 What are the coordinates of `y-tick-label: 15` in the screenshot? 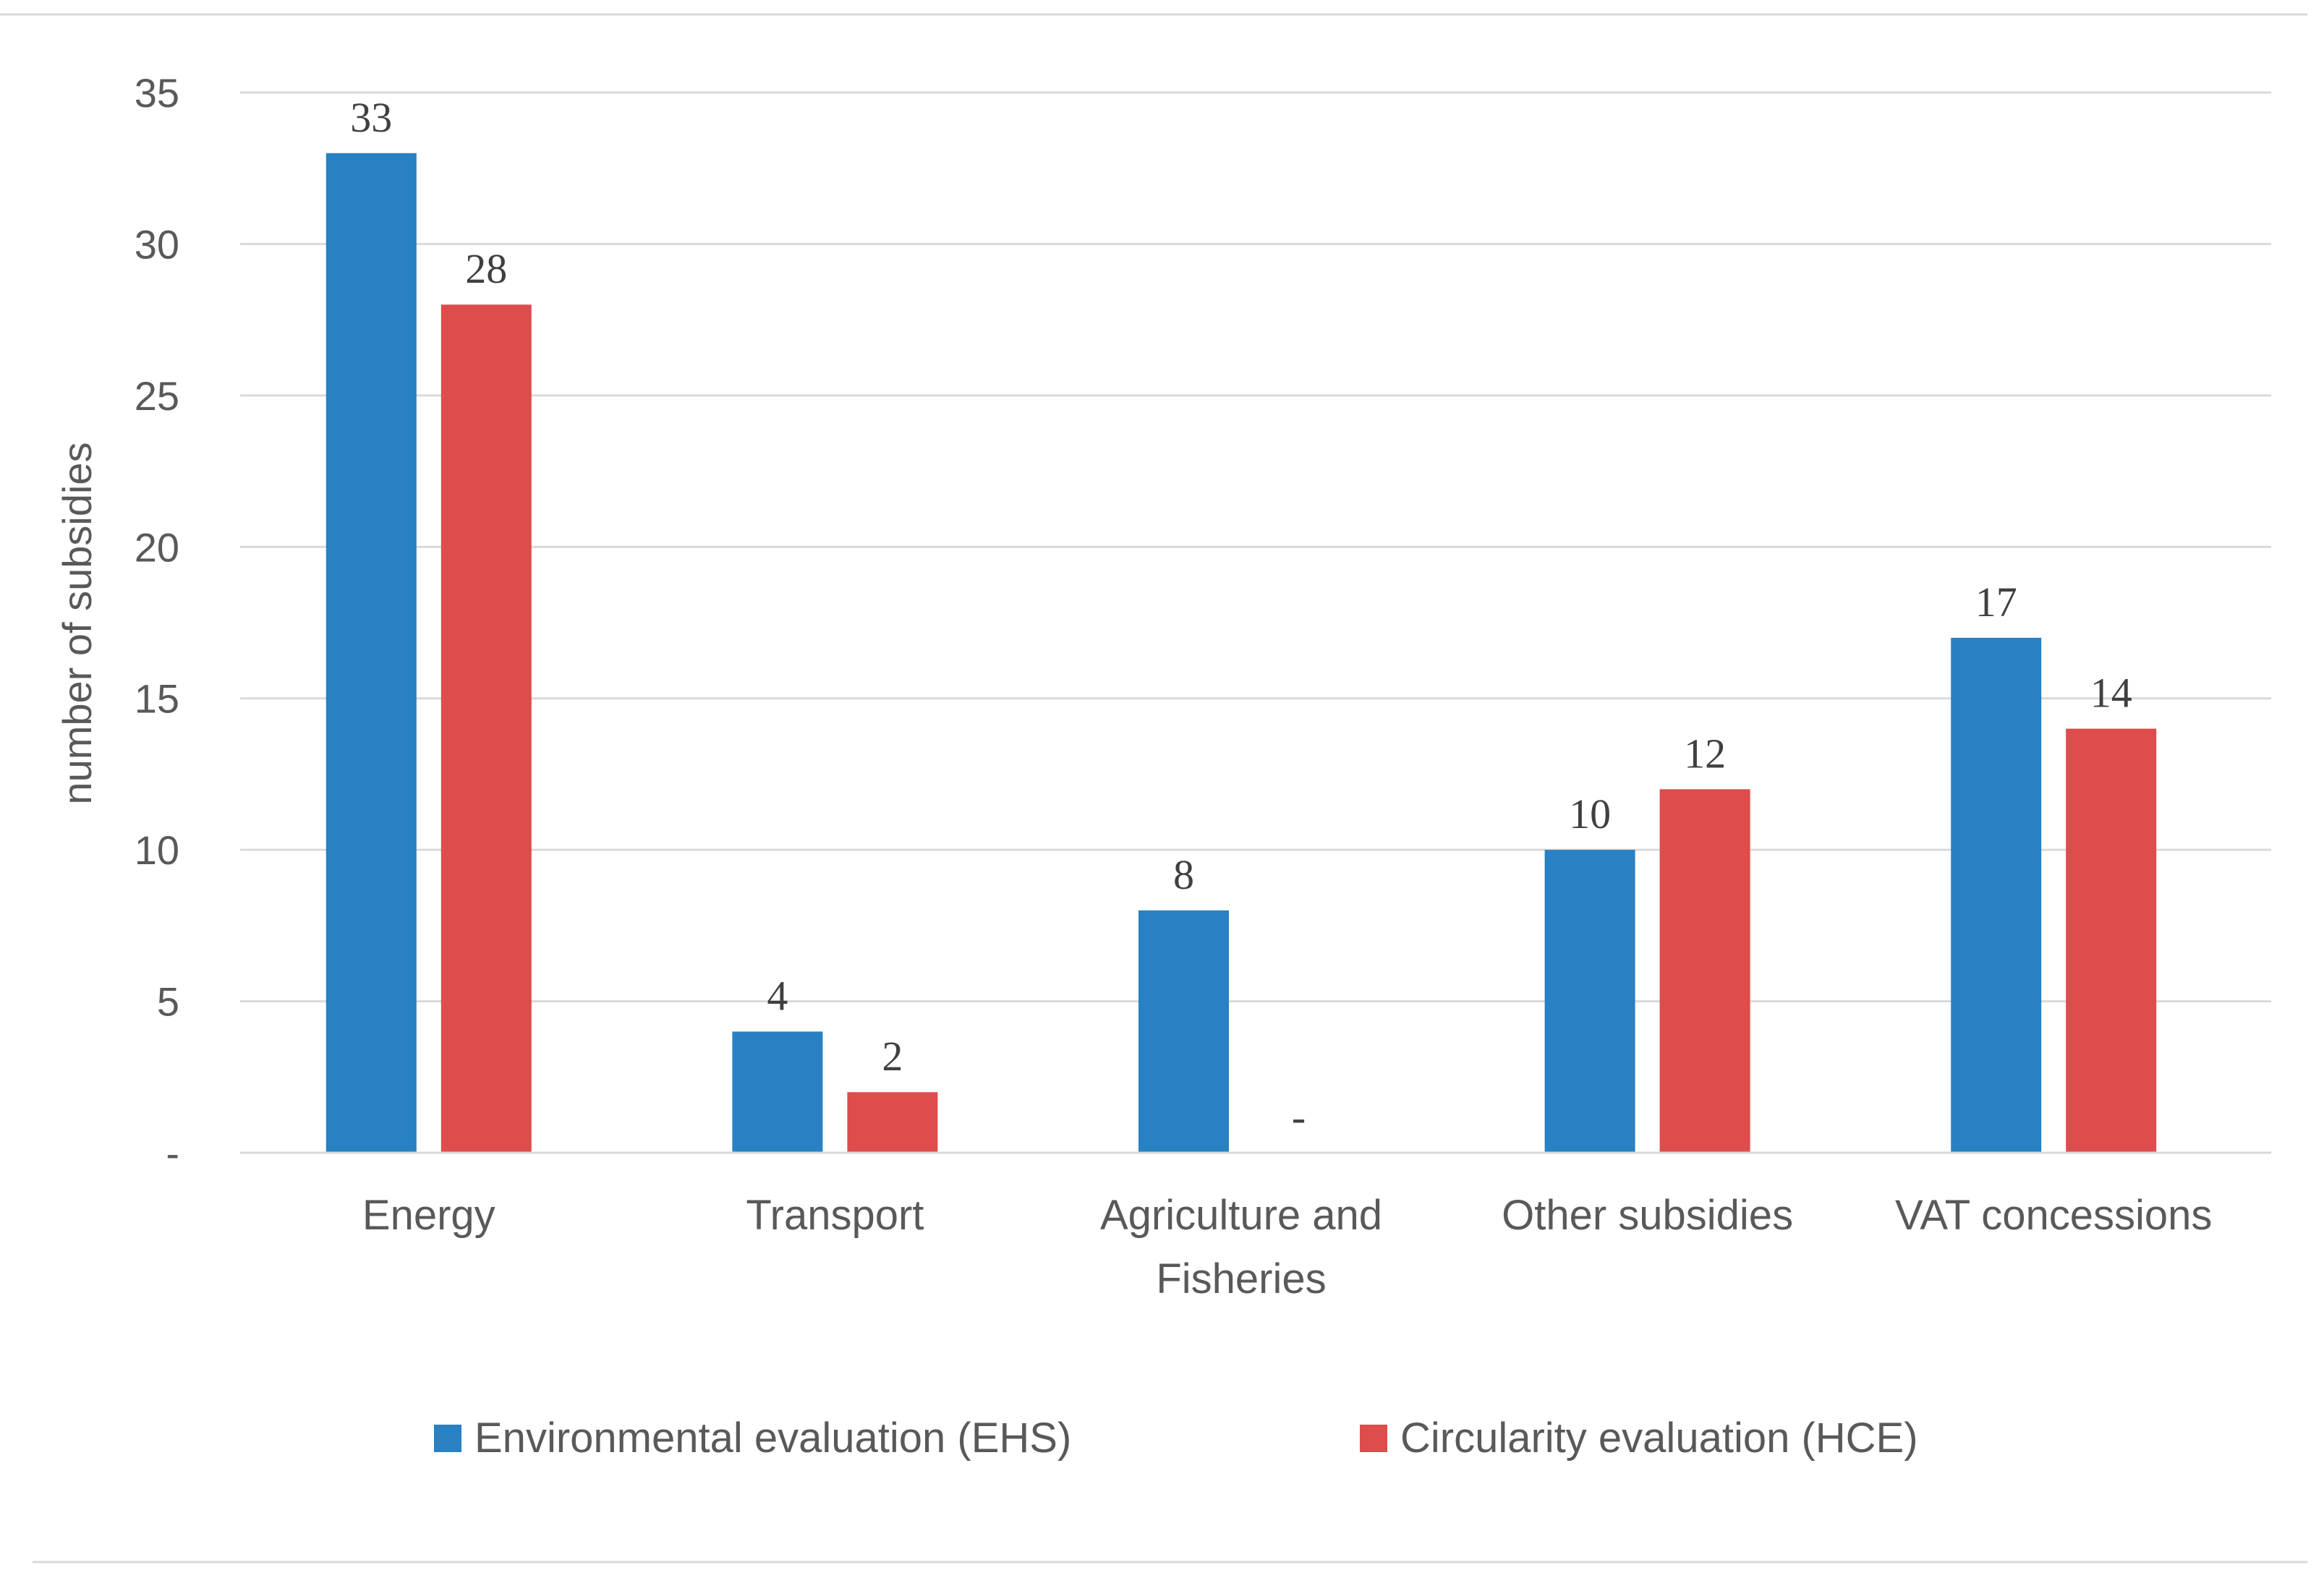 It's located at (157, 699).